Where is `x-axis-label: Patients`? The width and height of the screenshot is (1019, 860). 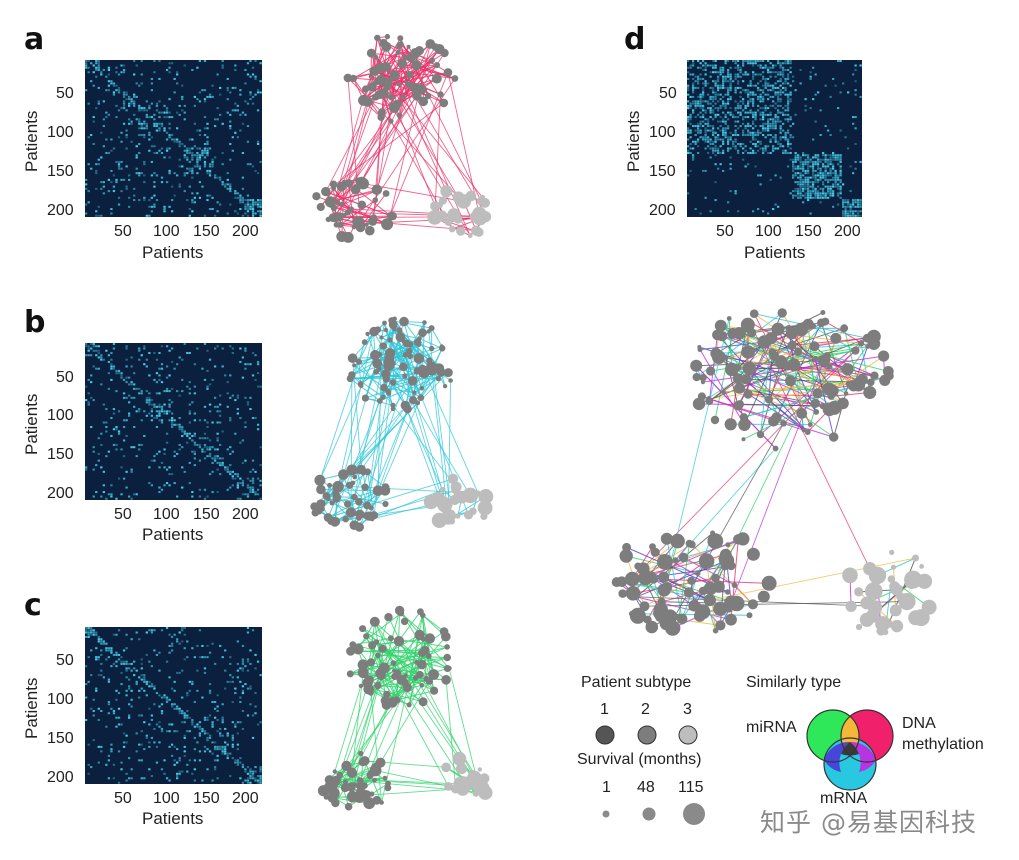 x-axis-label: Patients is located at coordinates (173, 818).